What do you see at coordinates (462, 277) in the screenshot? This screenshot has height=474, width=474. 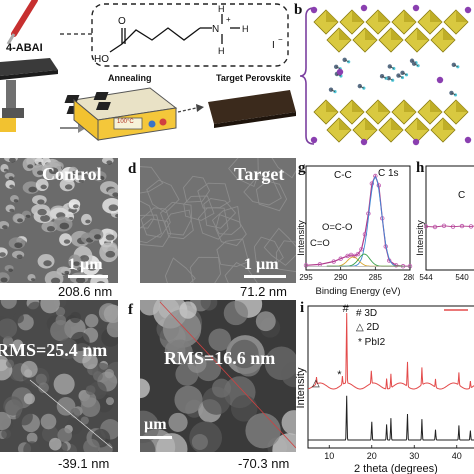 I see `x-tick-label: 540` at bounding box center [462, 277].